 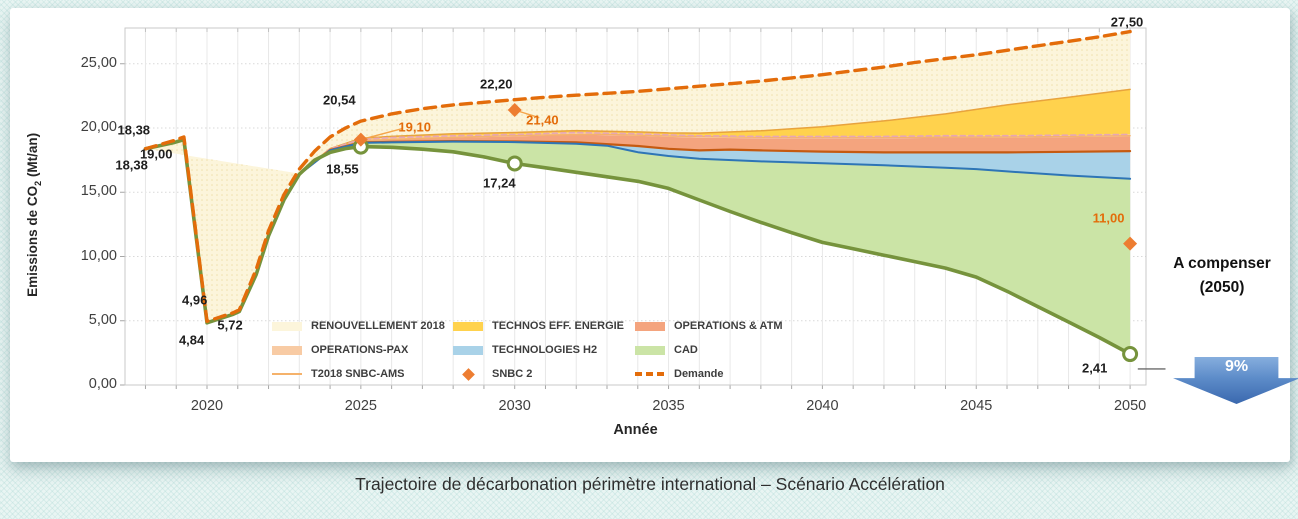 I want to click on series-line-gold-top, so click(x=714, y=131).